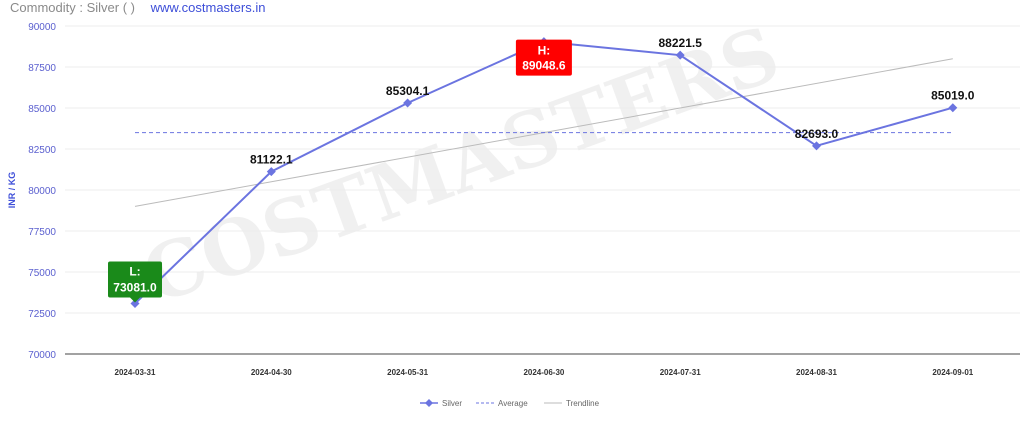 This screenshot has width=1024, height=423. I want to click on data-label: 81122.1, so click(271, 160).